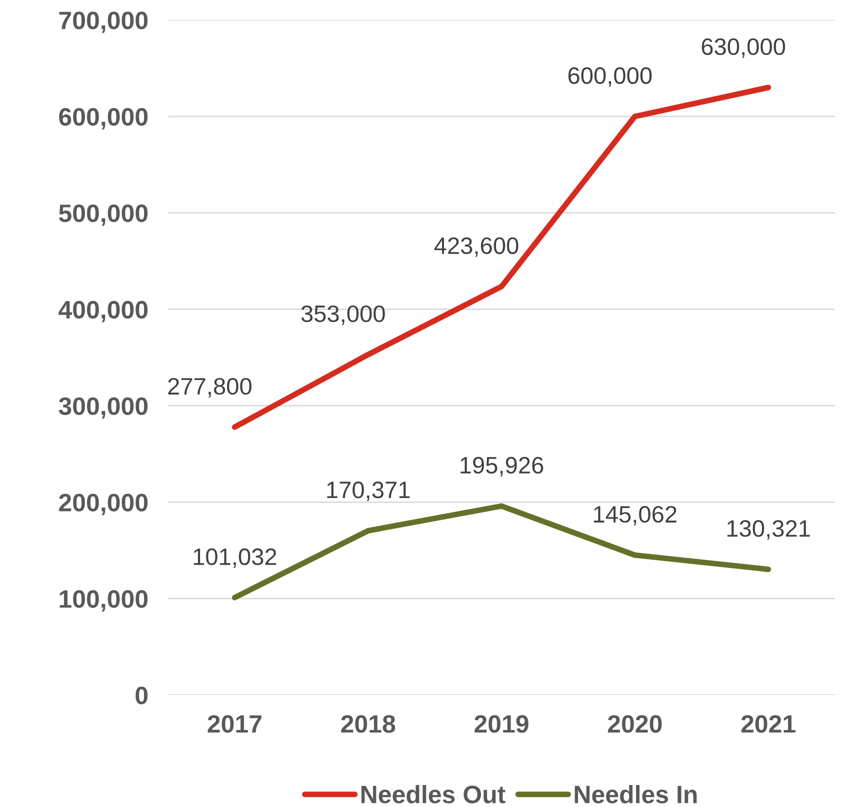  What do you see at coordinates (103, 119) in the screenshot?
I see `y-tick-label: 600,000` at bounding box center [103, 119].